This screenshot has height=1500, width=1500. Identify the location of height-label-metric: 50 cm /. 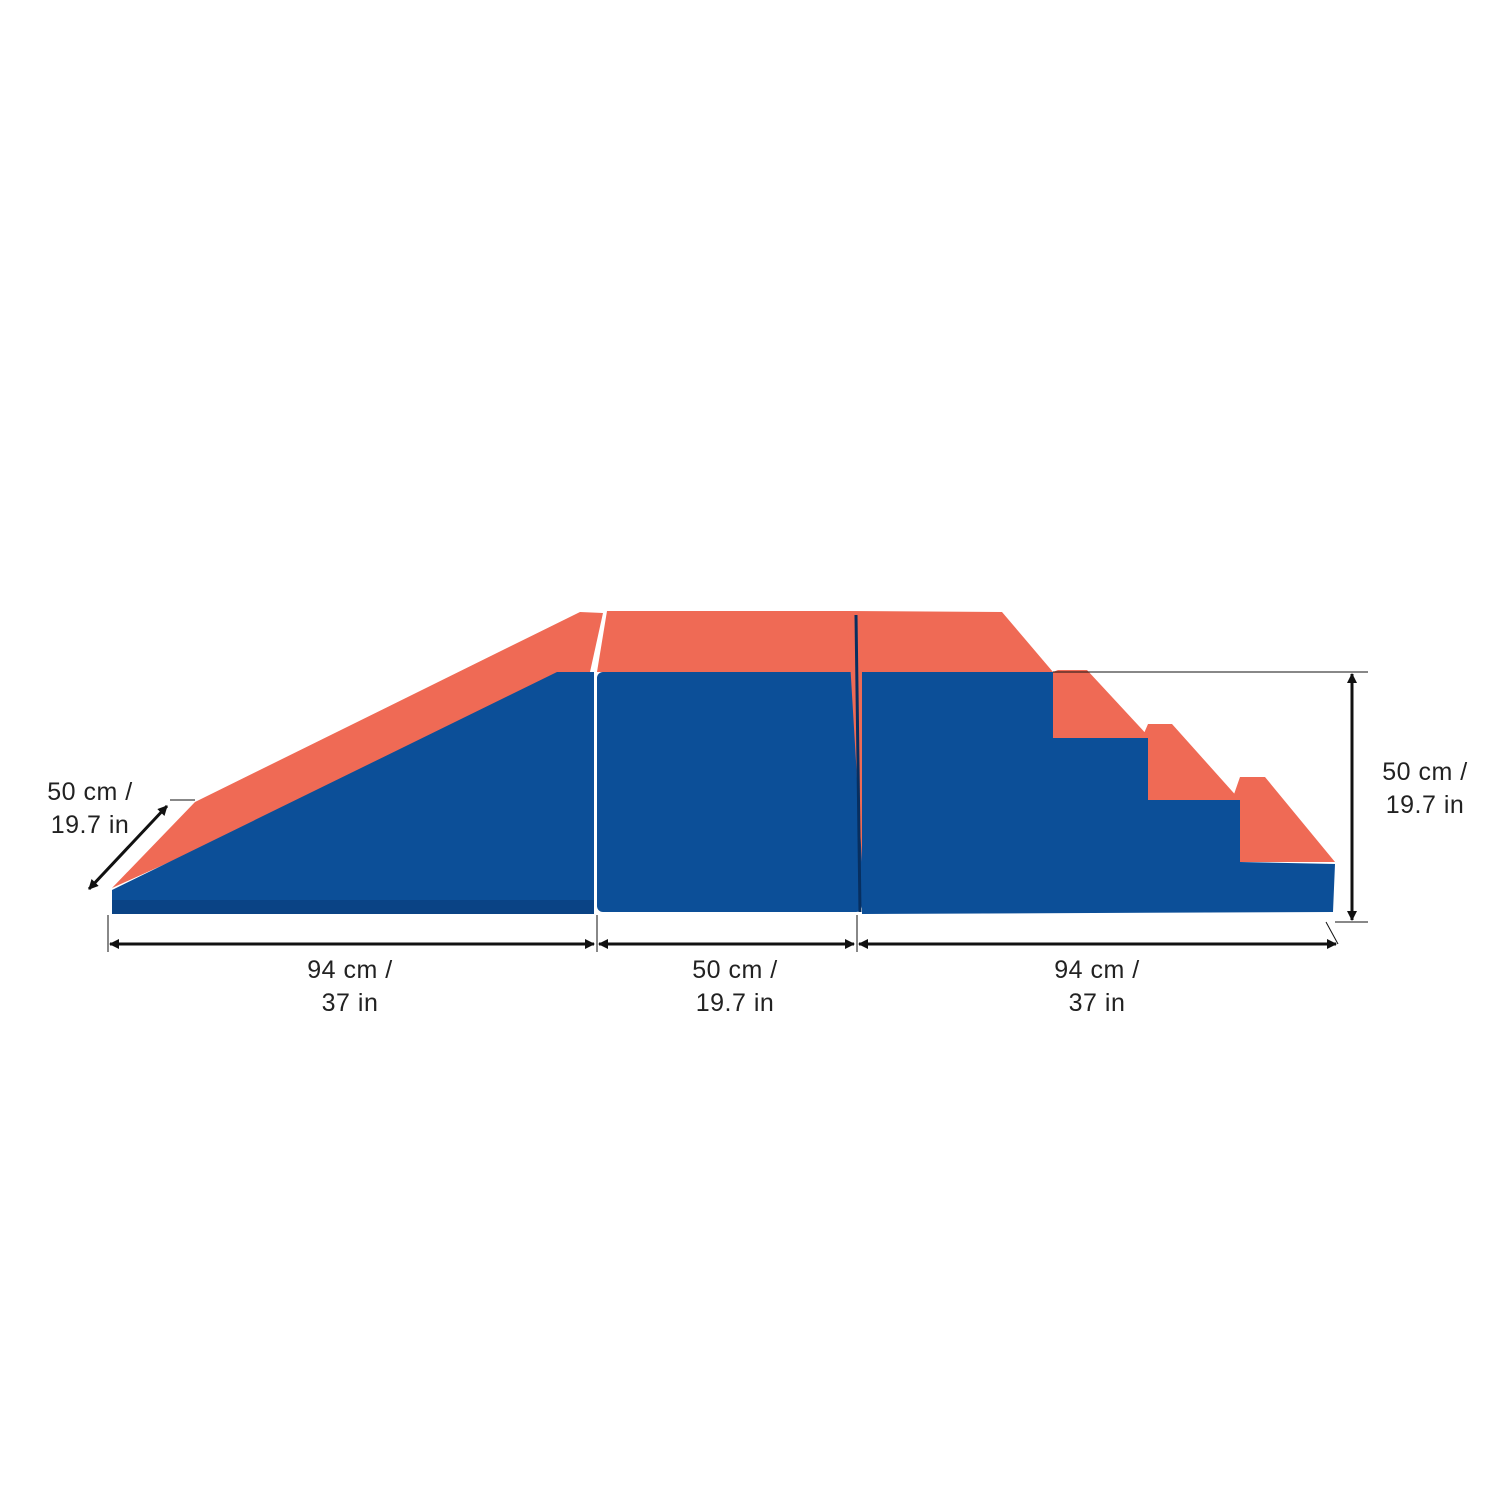
(1425, 772).